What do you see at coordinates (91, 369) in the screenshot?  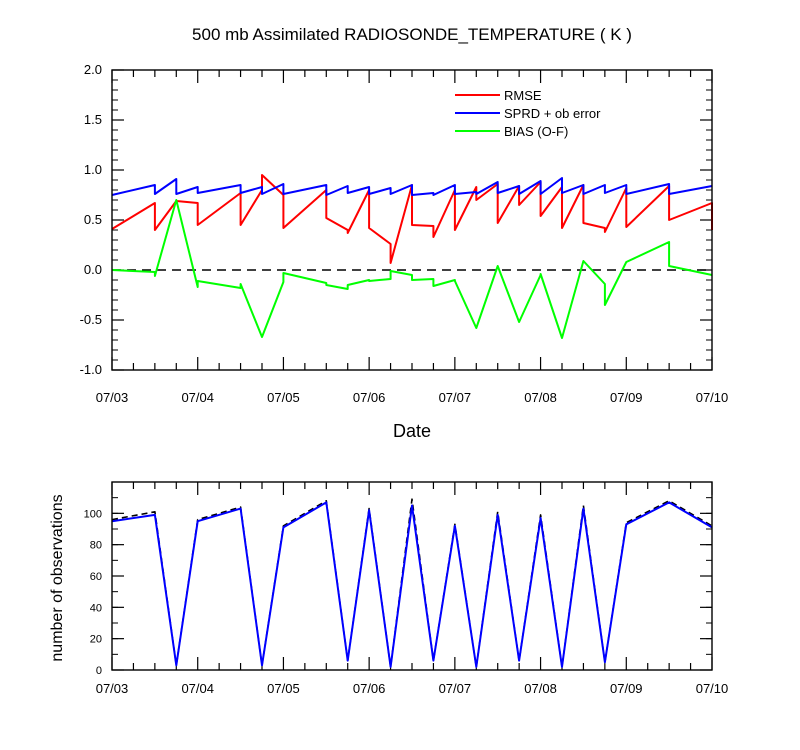 I see `y-tick-label: -1.0` at bounding box center [91, 369].